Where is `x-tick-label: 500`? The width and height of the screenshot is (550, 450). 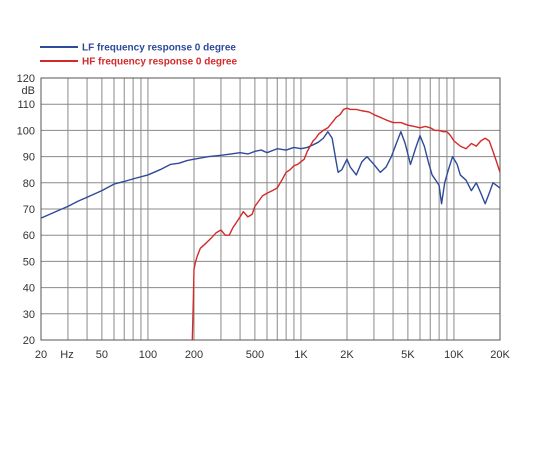
x-tick-label: 500 is located at coordinates (255, 355).